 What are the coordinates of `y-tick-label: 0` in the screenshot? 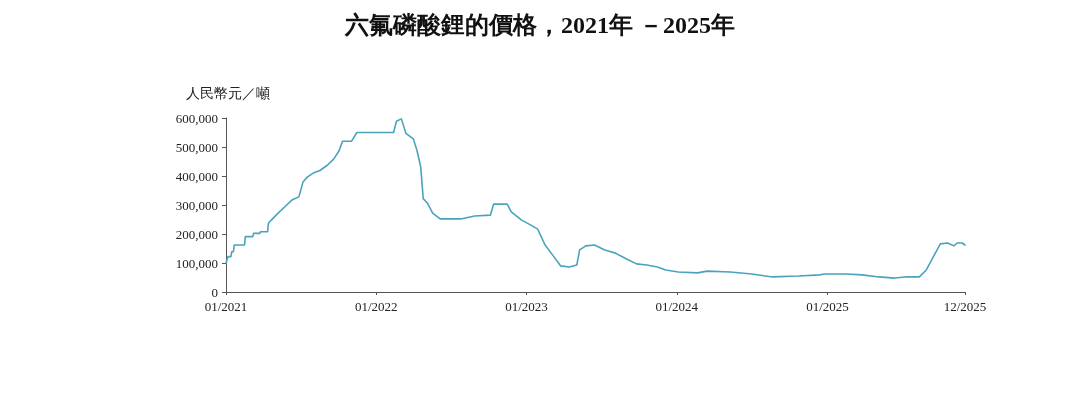 It's located at (214, 292).